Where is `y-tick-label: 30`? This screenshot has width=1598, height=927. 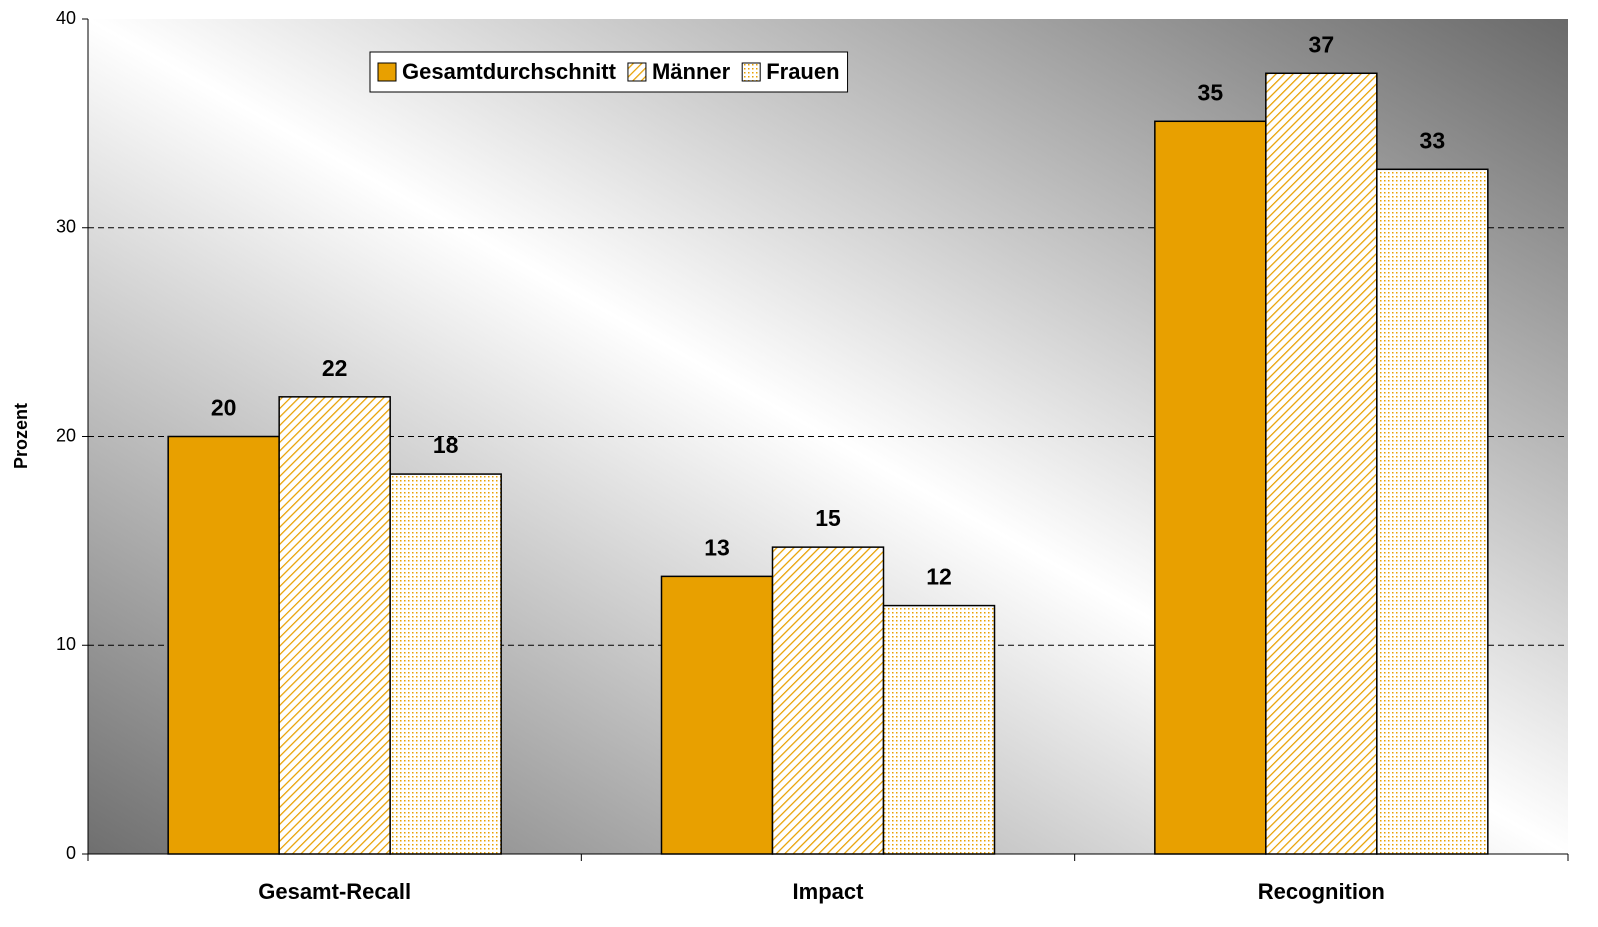
y-tick-label: 30 is located at coordinates (66, 227).